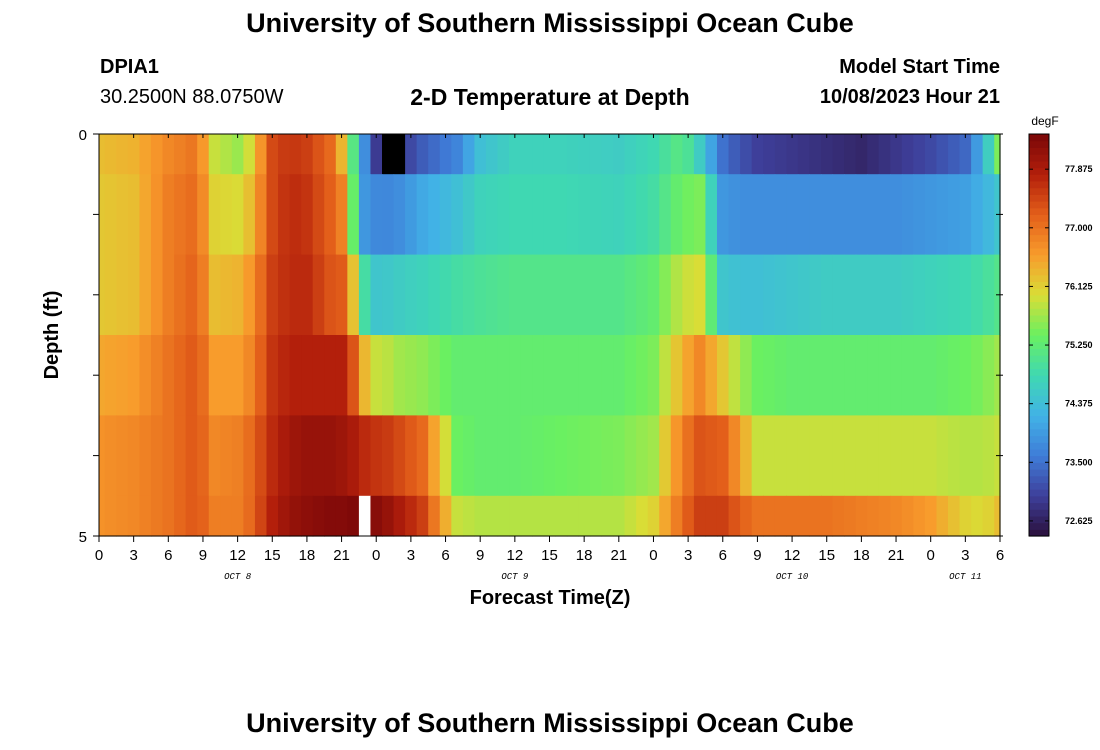  I want to click on colorbar-tick-label: 73.500, so click(1079, 462).